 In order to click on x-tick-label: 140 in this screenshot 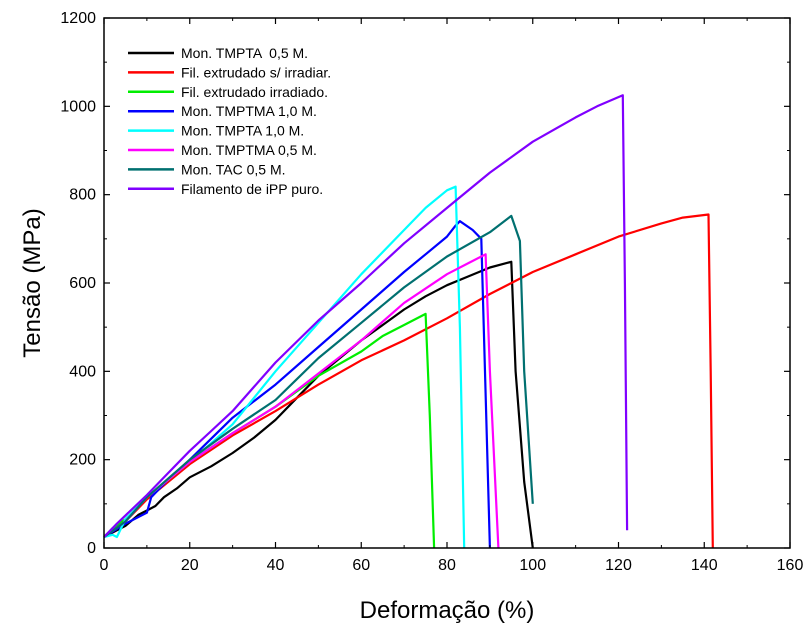, I will do `click(704, 565)`.